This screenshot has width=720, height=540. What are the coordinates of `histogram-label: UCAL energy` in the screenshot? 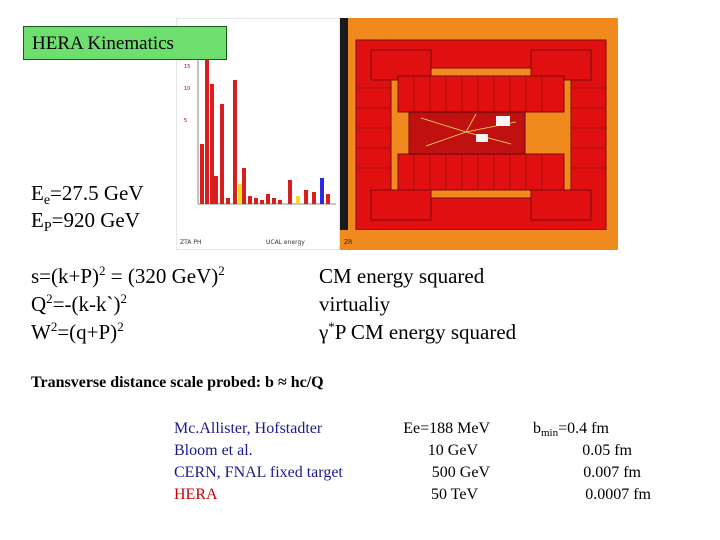 It's located at (285, 242).